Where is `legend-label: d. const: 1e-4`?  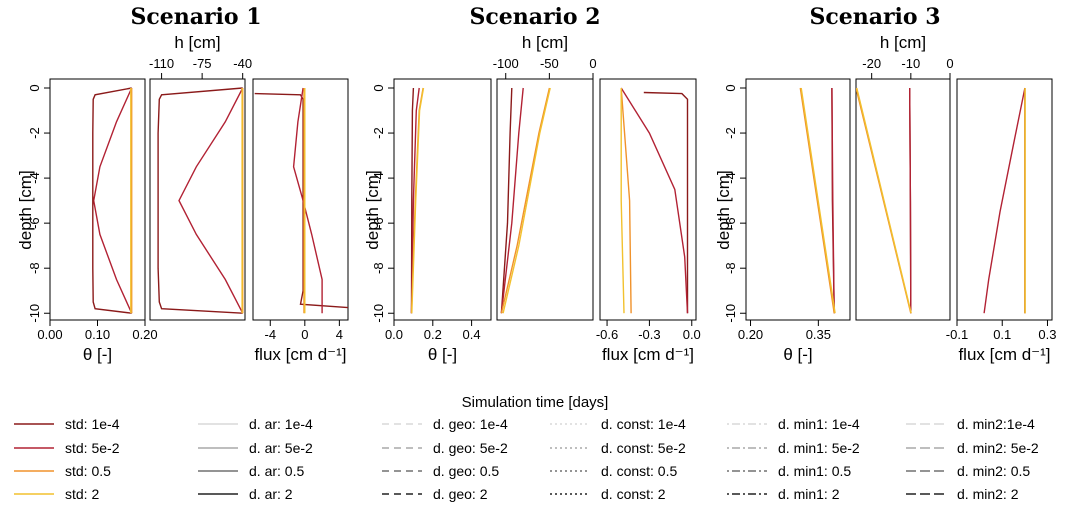
legend-label: d. const: 1e-4 is located at coordinates (643, 424).